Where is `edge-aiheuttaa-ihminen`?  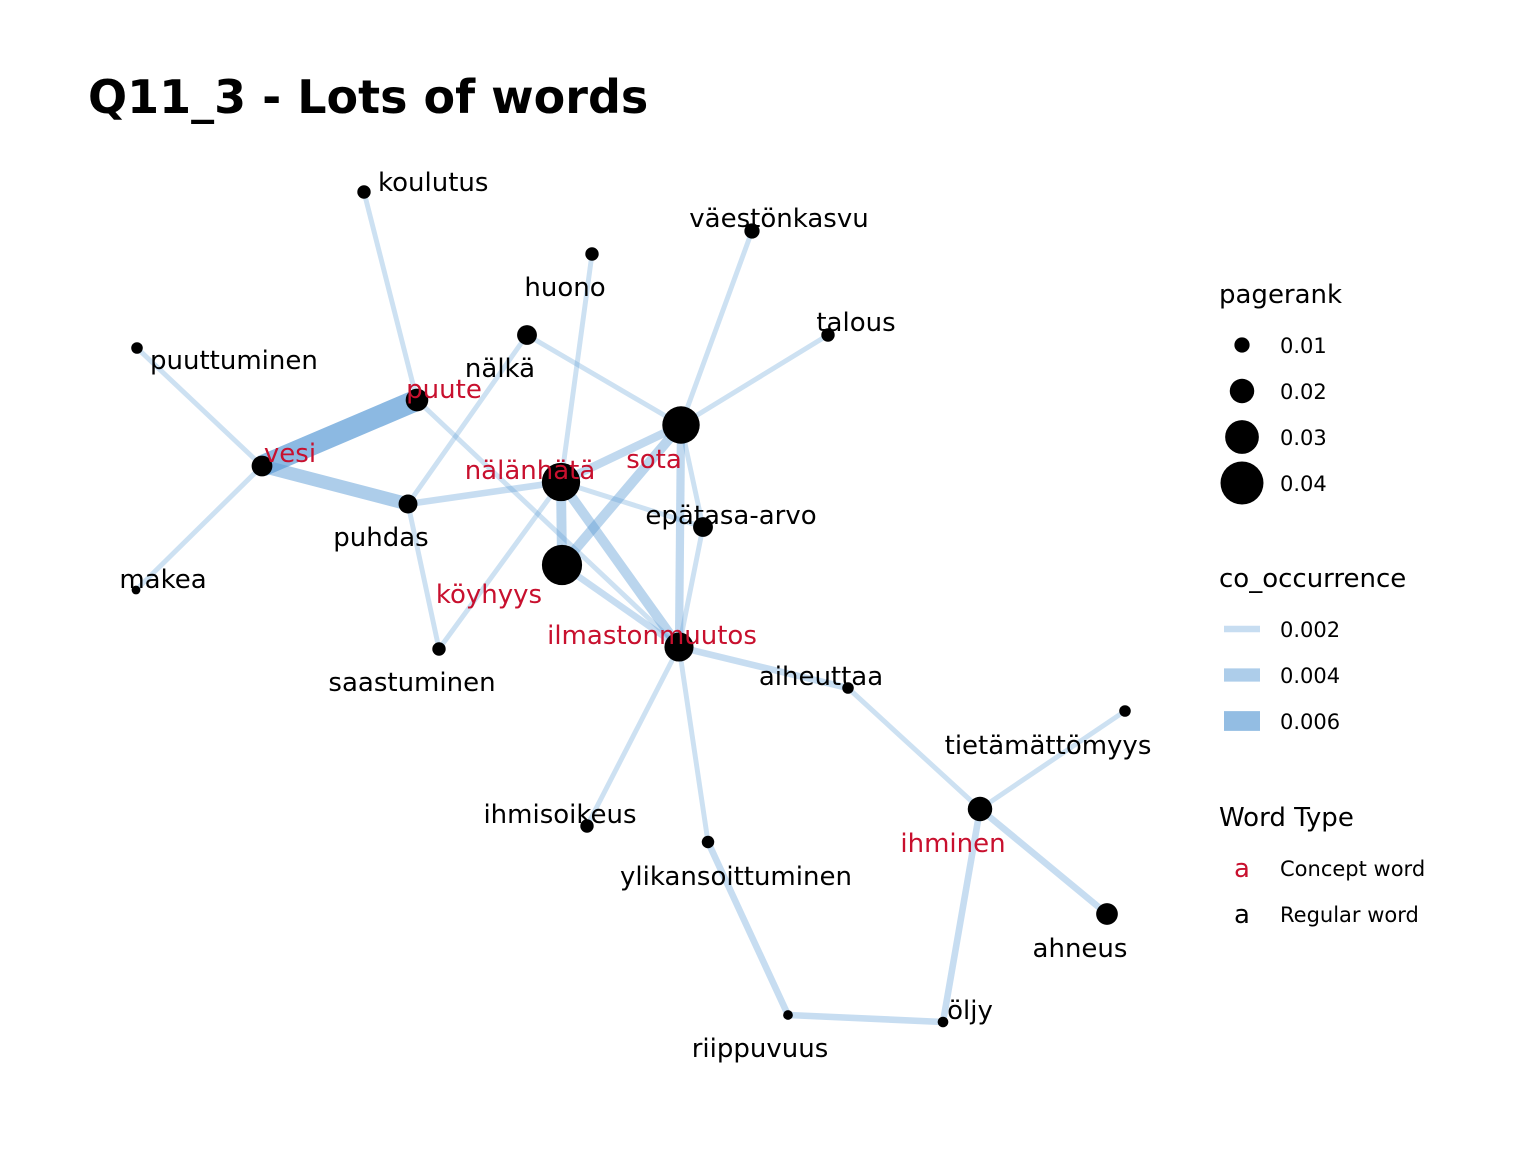
edge-aiheuttaa-ihminen is located at coordinates (914, 748).